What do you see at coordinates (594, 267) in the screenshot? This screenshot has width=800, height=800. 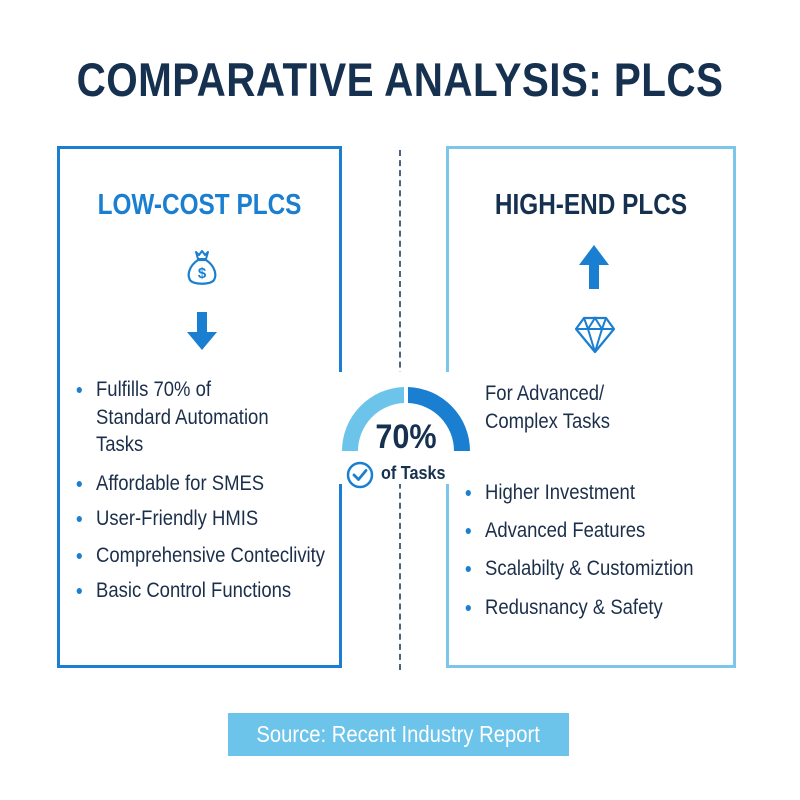 I see `arrow-up-icon` at bounding box center [594, 267].